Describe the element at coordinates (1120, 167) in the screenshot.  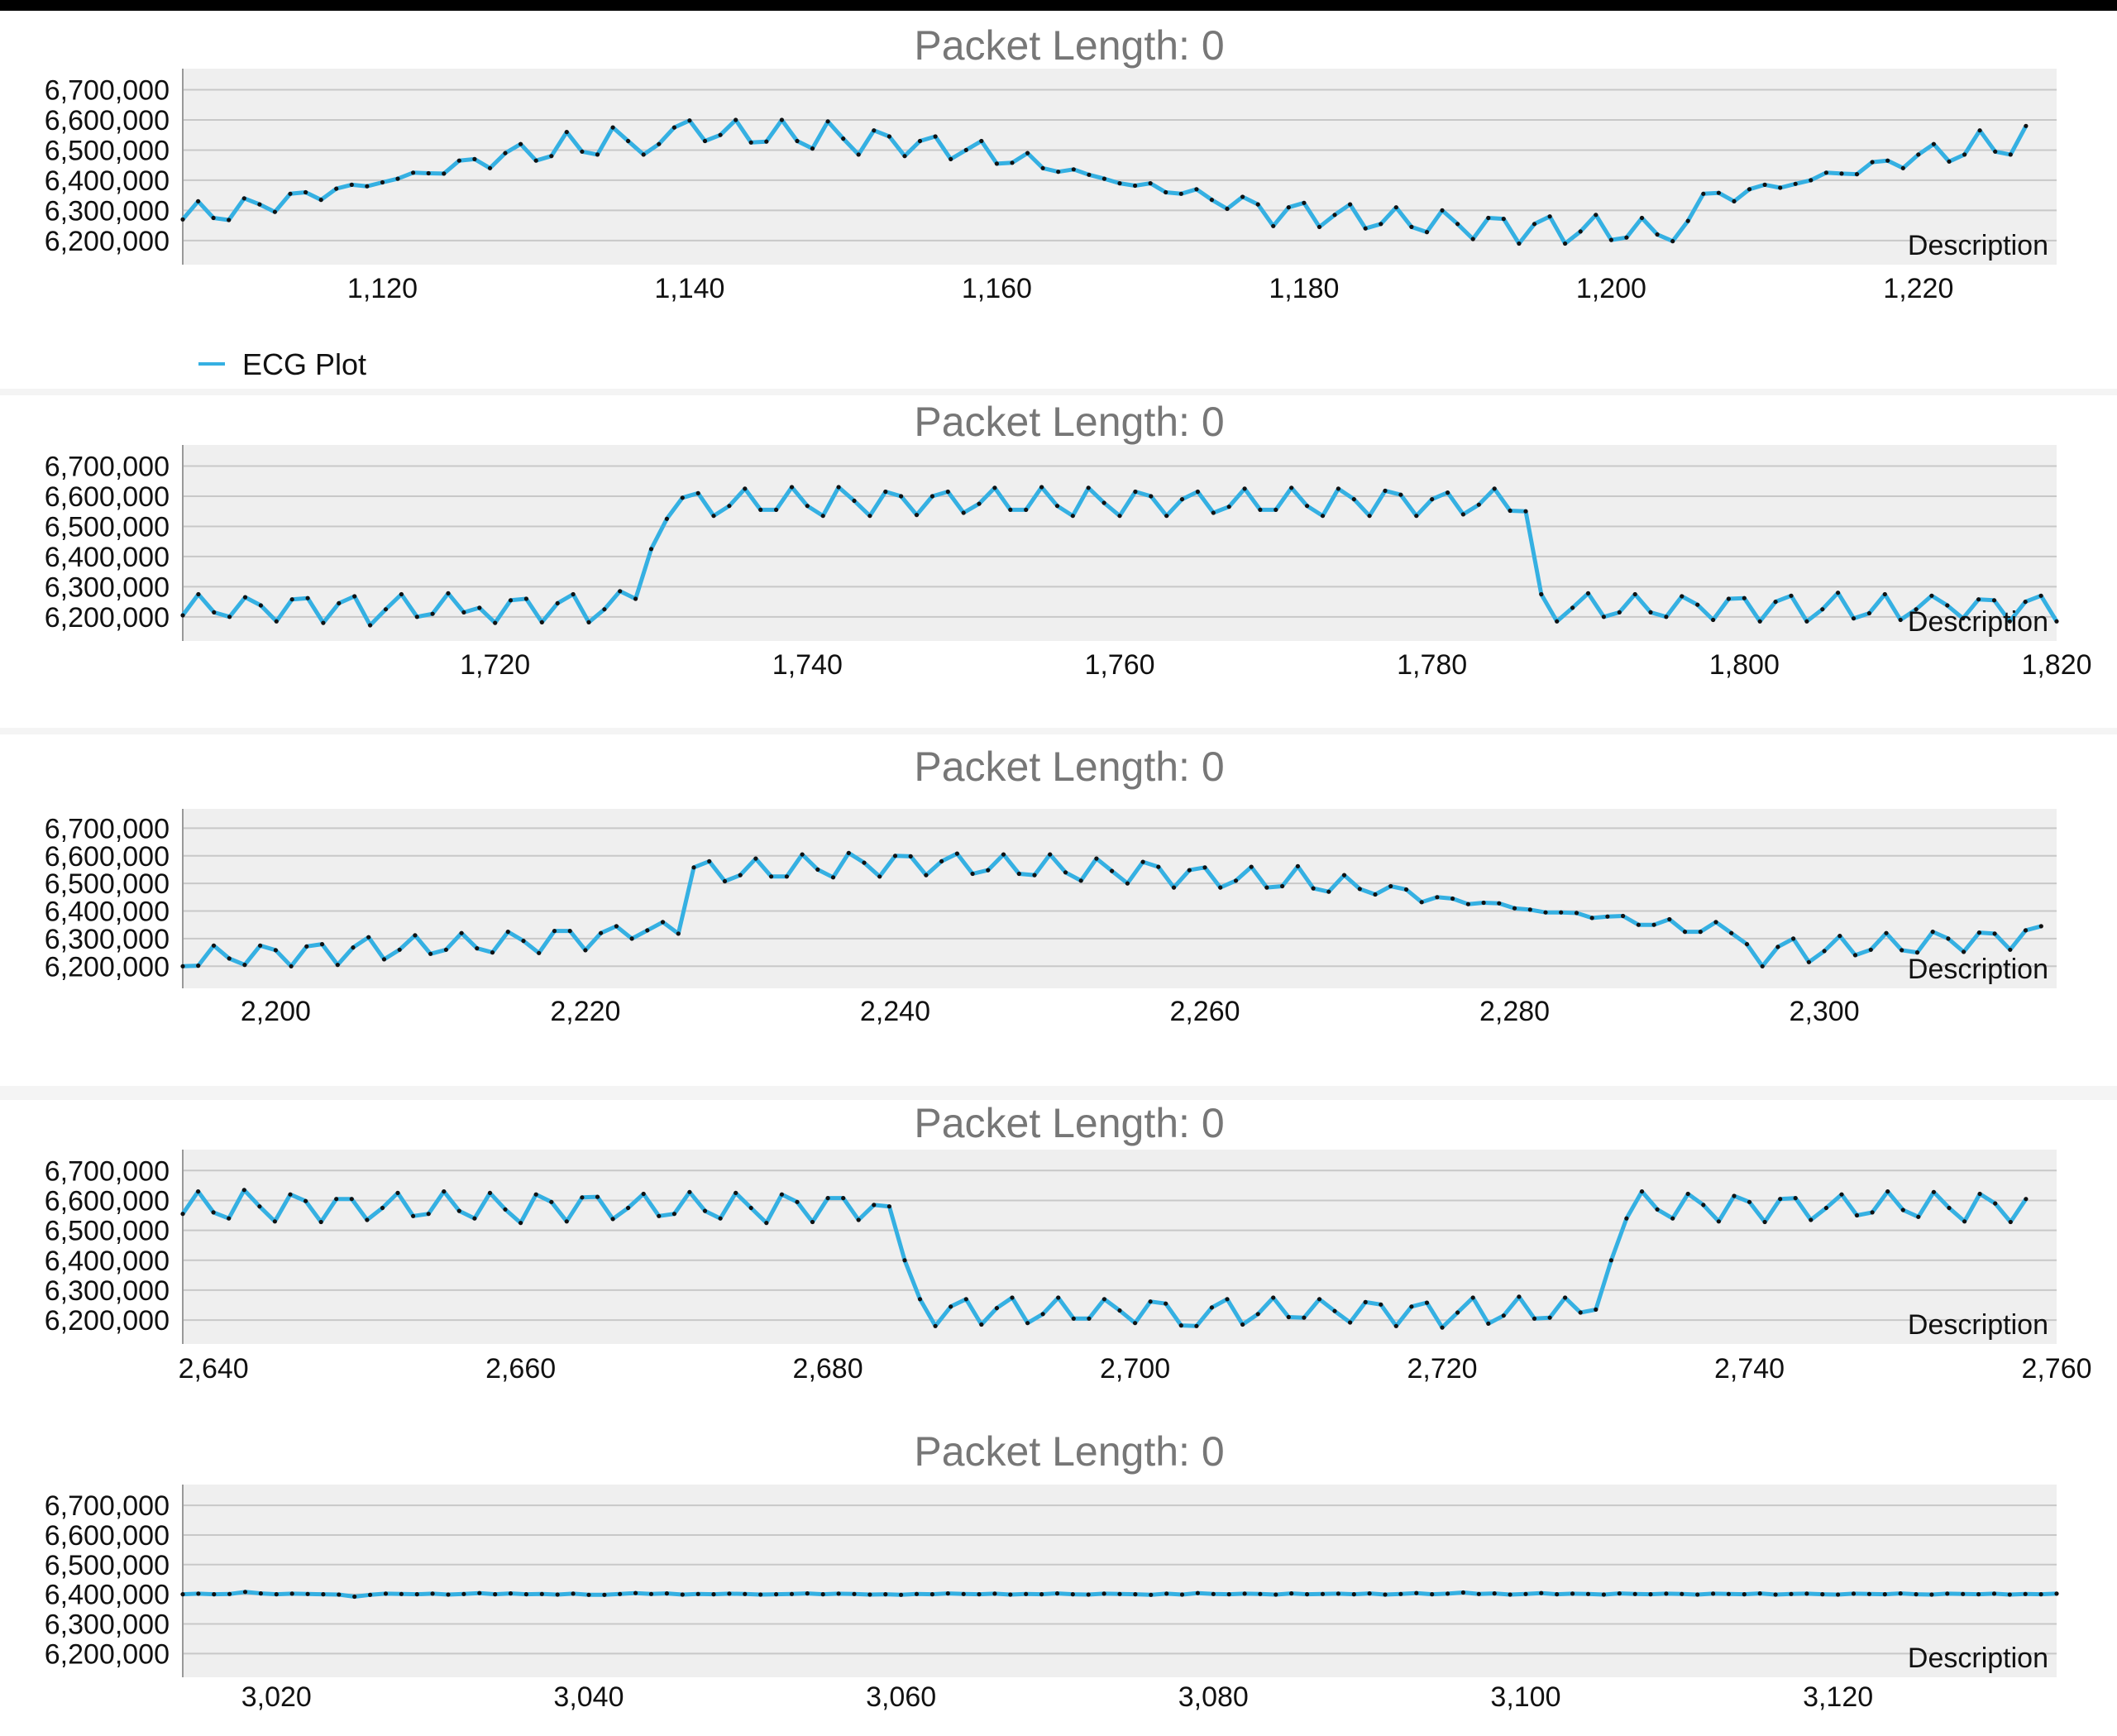
I see `plot-area` at that location.